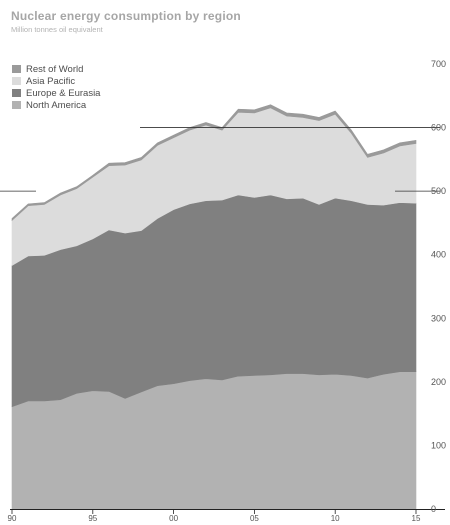 This screenshot has width=450, height=525. I want to click on legend-item-europe-eurasia: Europe & Eurasia, so click(56, 93).